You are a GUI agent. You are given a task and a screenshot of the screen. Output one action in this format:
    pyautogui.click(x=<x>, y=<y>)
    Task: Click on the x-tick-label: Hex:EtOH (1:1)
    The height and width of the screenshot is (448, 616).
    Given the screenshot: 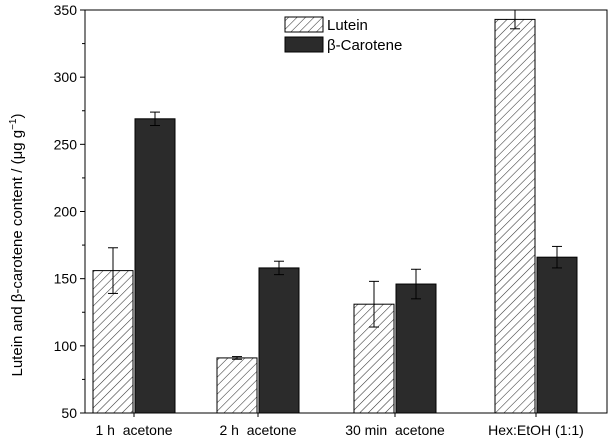 What is the action you would take?
    pyautogui.click(x=536, y=430)
    